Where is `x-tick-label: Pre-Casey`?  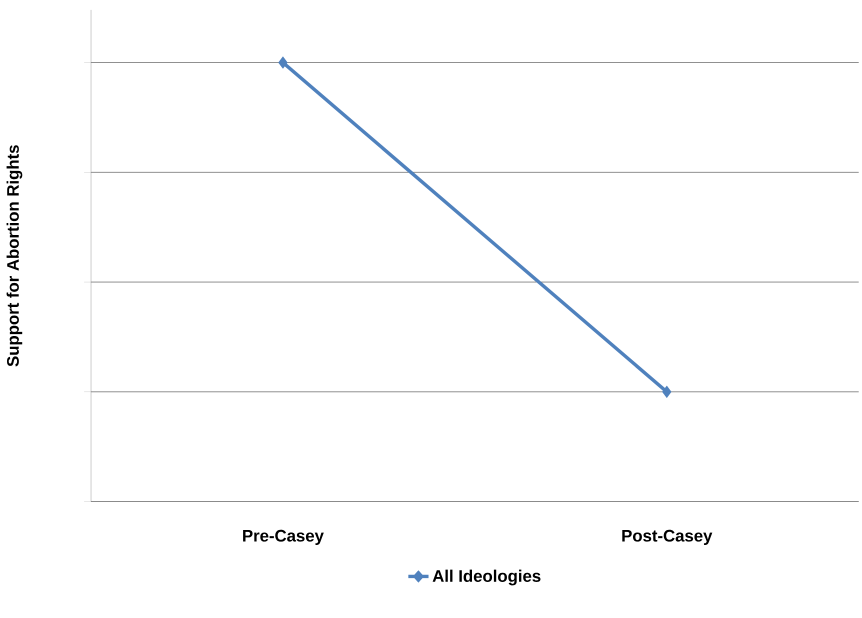 x-tick-label: Pre-Casey is located at coordinates (283, 537).